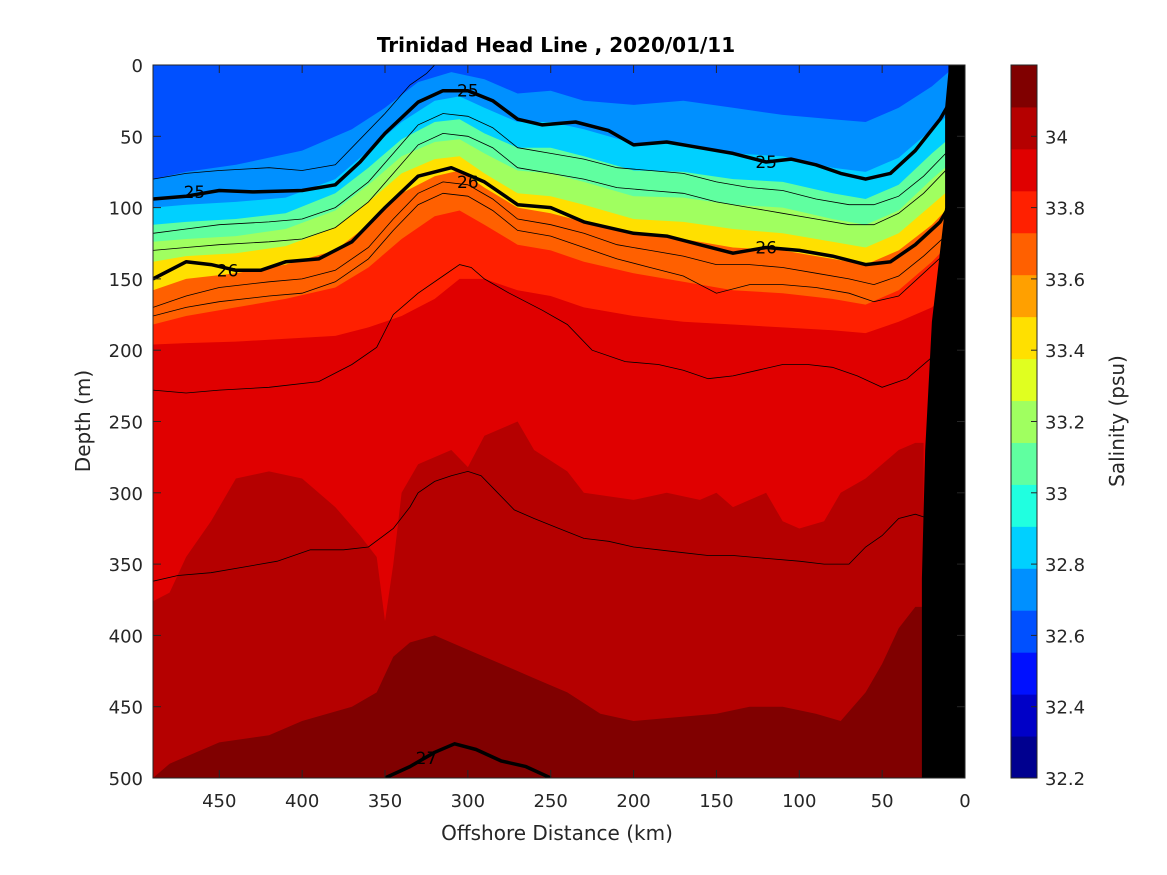 The height and width of the screenshot is (875, 1167). What do you see at coordinates (126, 209) in the screenshot?
I see `y-tick-label-100: 100` at bounding box center [126, 209].